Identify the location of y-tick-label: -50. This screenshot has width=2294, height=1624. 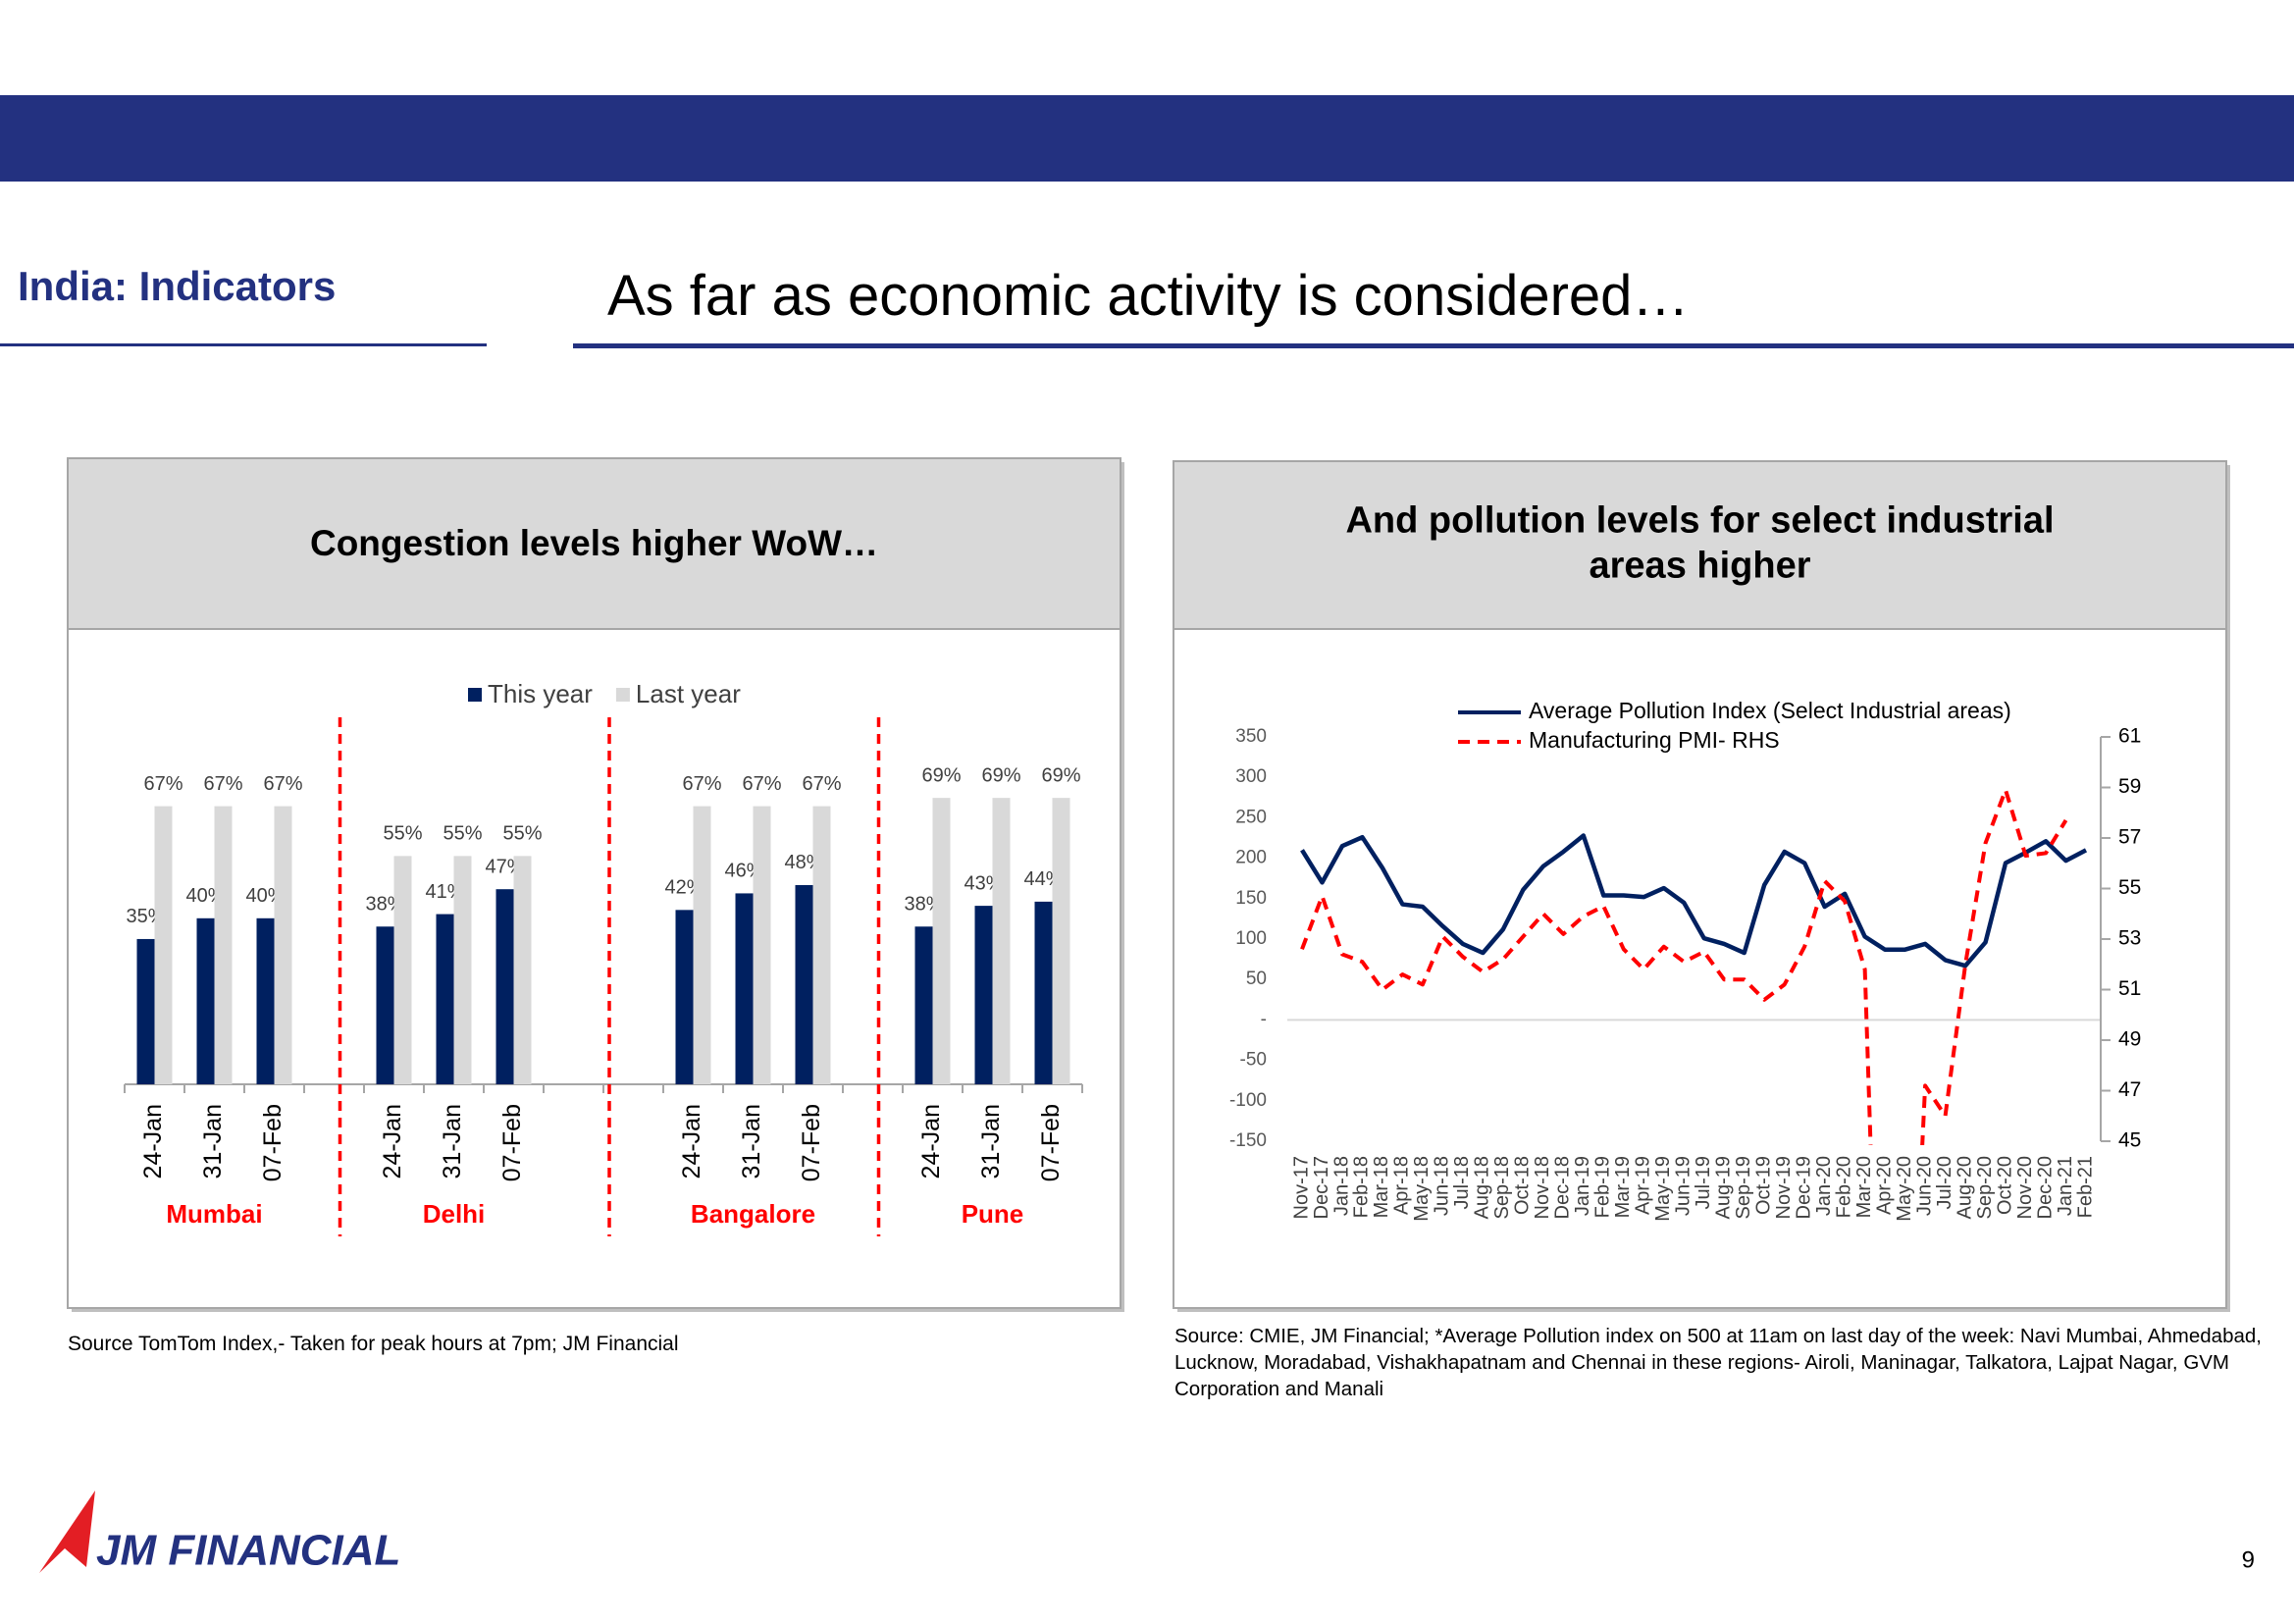
(1253, 1060).